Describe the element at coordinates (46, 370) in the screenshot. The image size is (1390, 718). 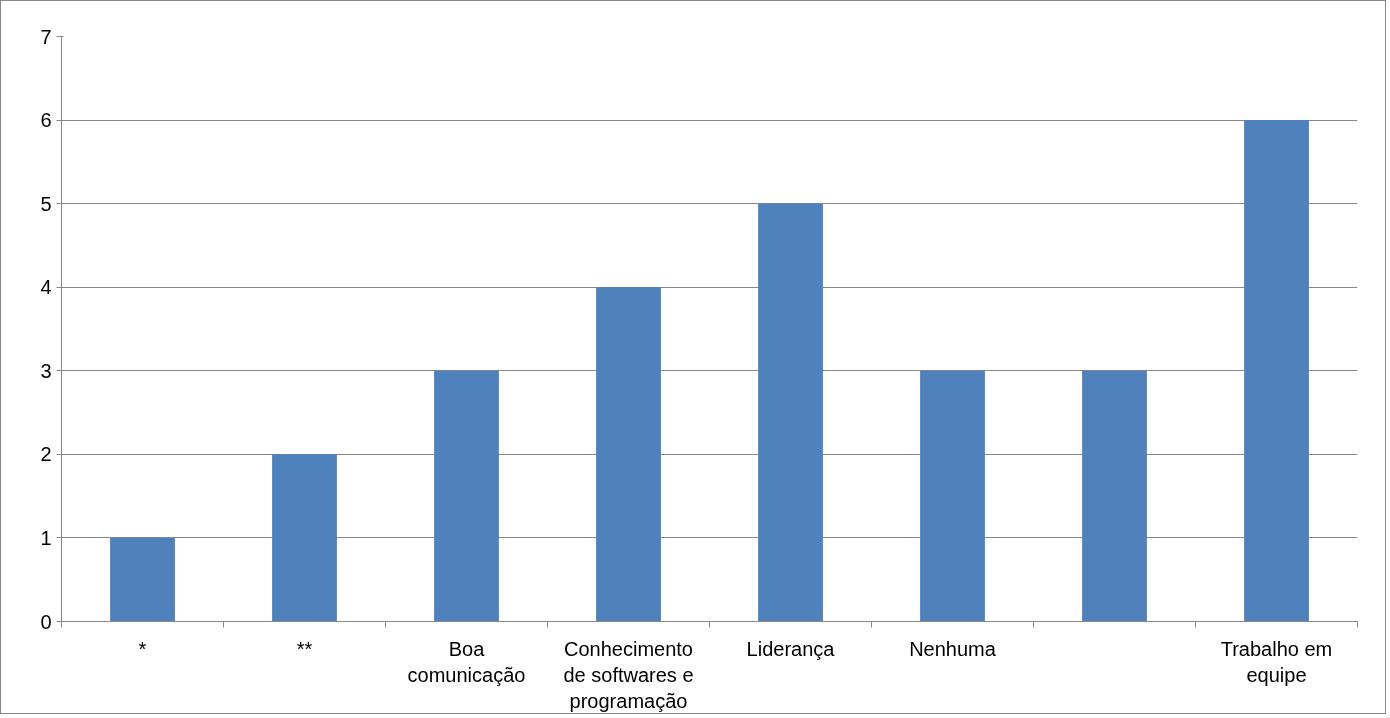
I see `y-tick-label: 3` at that location.